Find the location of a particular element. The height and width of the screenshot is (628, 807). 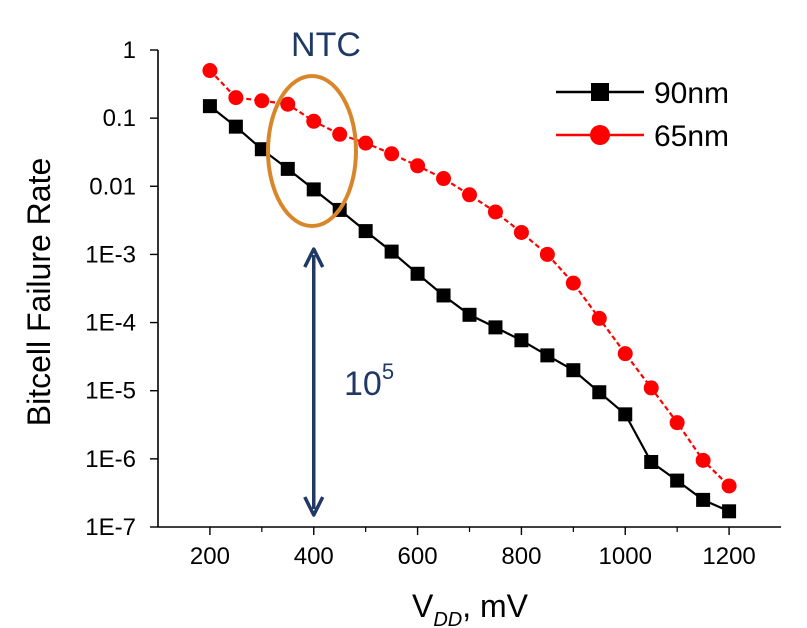

x-tick-label: 400 is located at coordinates (314, 556).